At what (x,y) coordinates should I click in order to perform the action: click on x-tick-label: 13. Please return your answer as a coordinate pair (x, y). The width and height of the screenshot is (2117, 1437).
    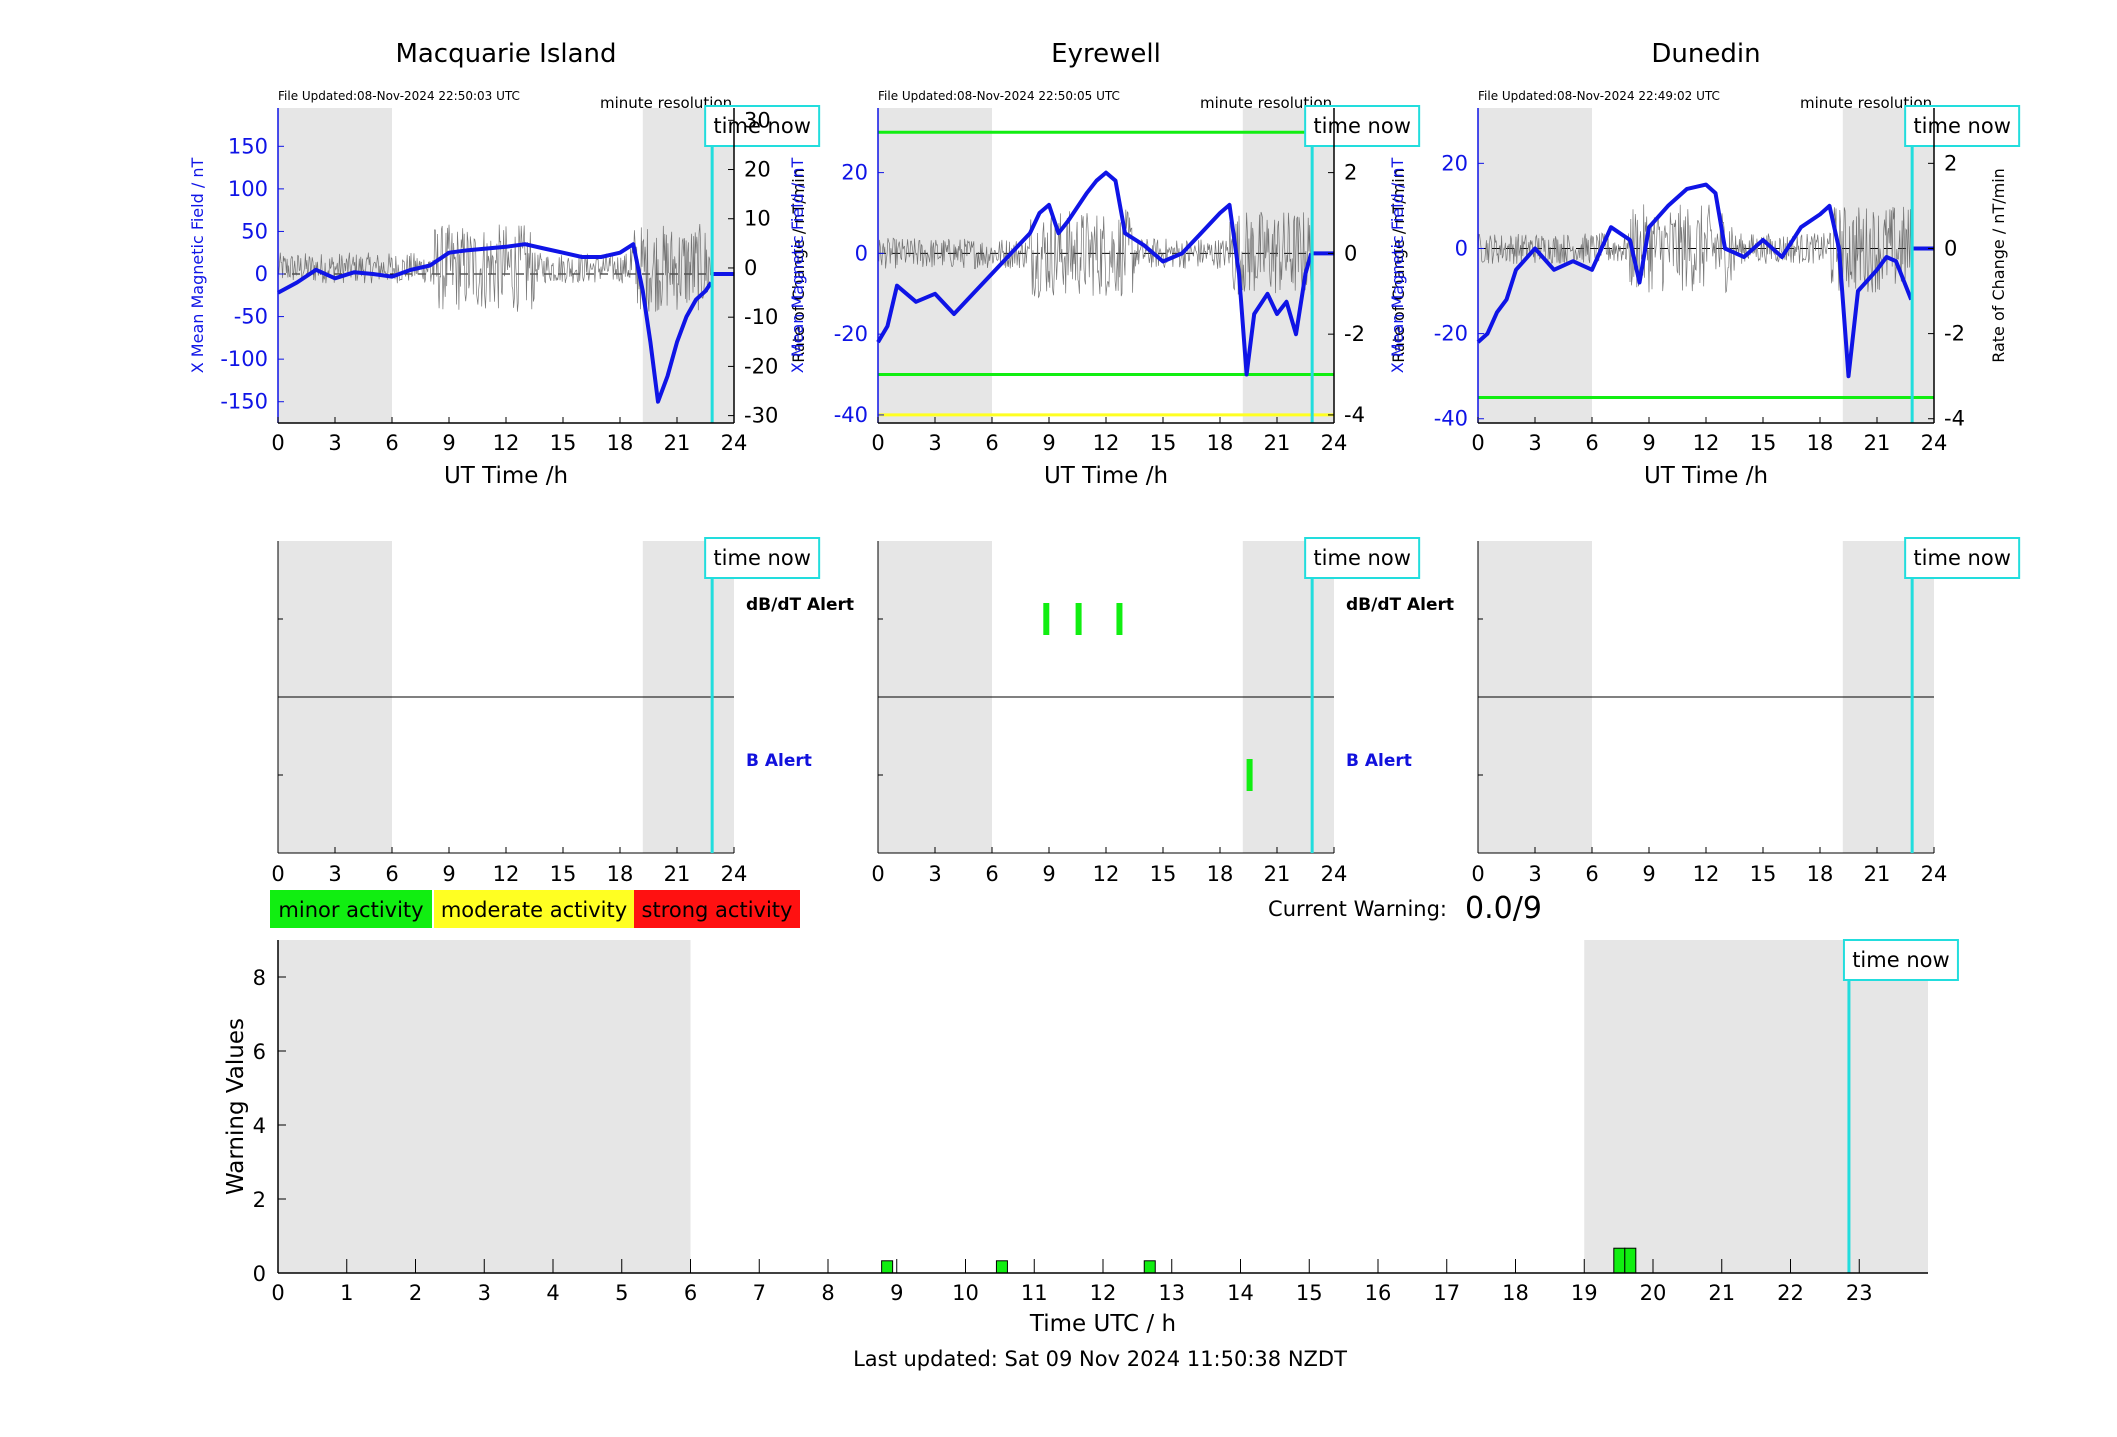
    Looking at the image, I should click on (1171, 1293).